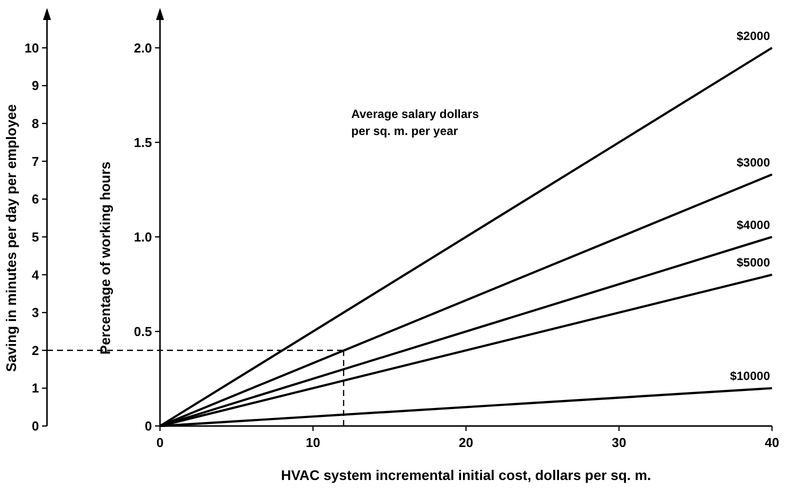 The image size is (785, 493). What do you see at coordinates (36, 274) in the screenshot?
I see `y2-tick-label: 4` at bounding box center [36, 274].